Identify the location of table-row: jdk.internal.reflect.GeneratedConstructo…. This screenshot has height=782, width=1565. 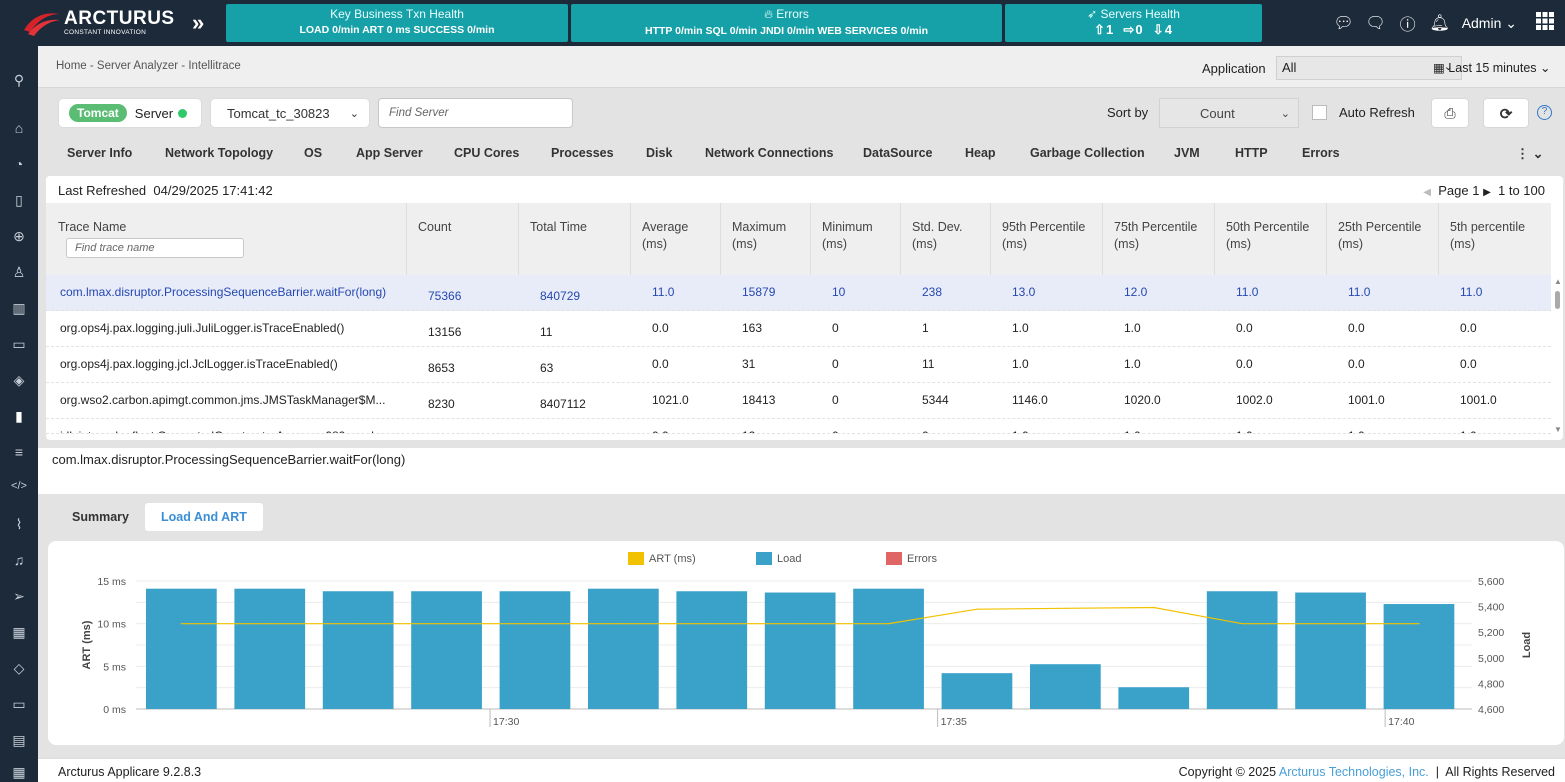
(798, 426).